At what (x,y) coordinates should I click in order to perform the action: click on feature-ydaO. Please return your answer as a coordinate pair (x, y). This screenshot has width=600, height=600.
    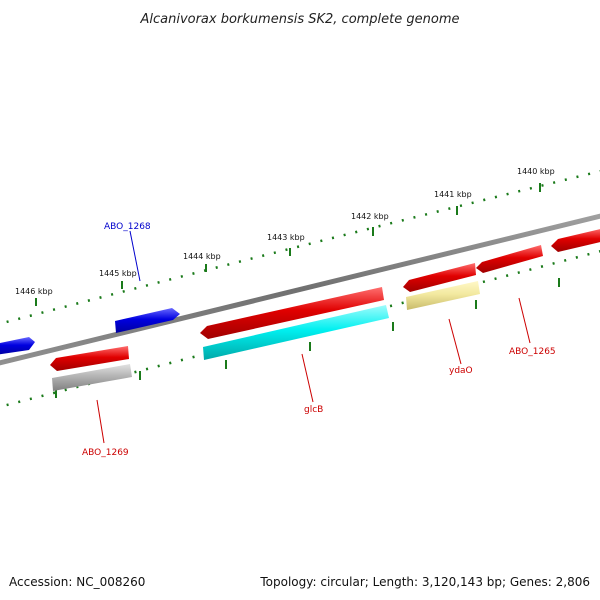
    Looking at the image, I should click on (443, 295).